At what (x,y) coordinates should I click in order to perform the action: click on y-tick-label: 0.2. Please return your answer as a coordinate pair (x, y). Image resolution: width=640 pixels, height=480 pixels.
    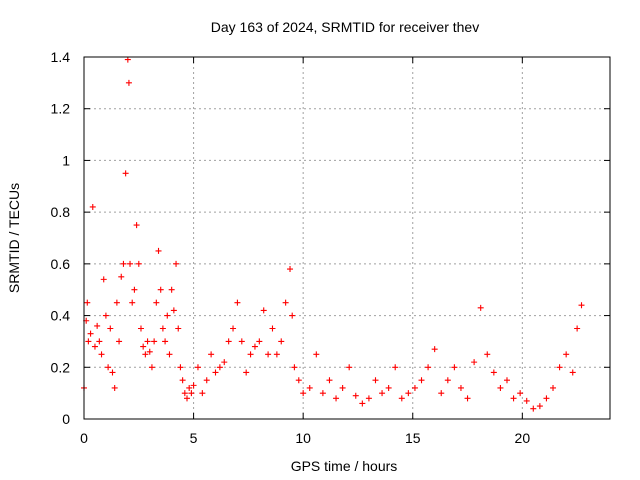
    Looking at the image, I should click on (61, 367).